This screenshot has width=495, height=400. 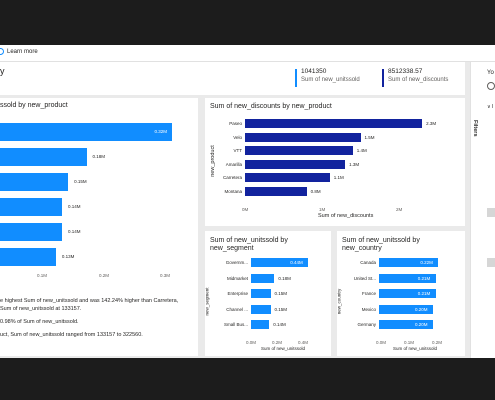 What do you see at coordinates (490, 73) in the screenshot?
I see `pane-top-label: Yo` at bounding box center [490, 73].